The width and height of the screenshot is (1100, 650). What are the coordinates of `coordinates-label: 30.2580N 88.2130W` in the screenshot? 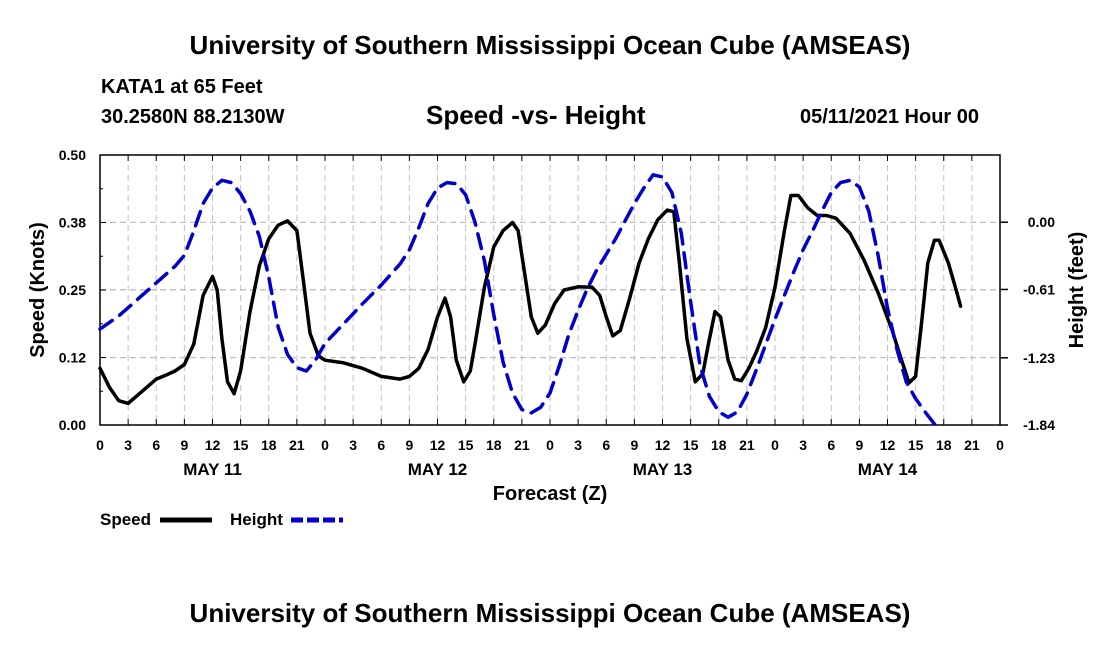 It's located at (193, 117).